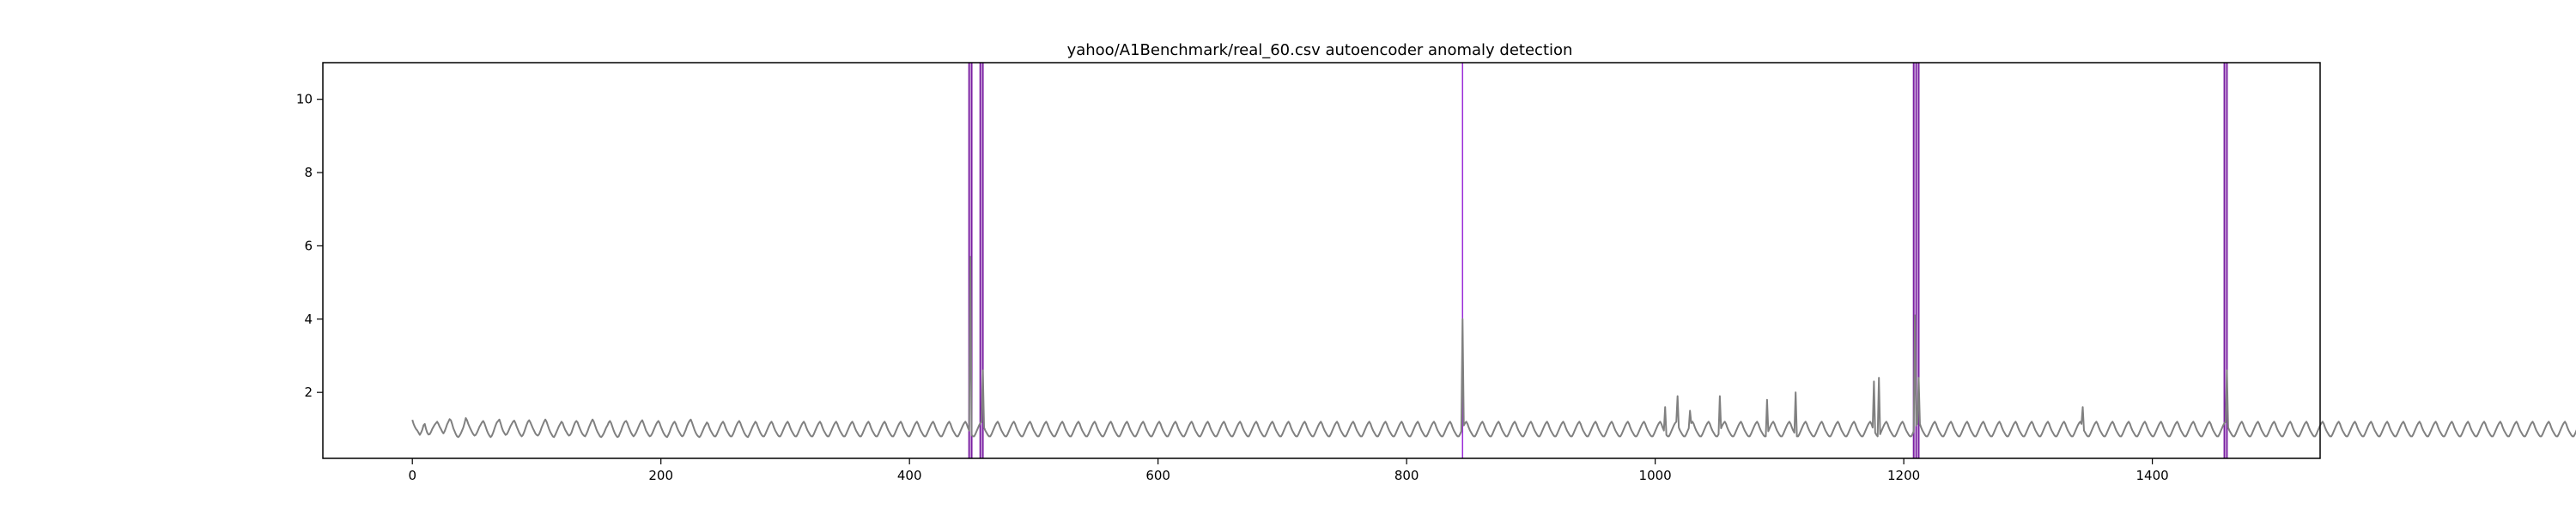 Image resolution: width=2576 pixels, height=515 pixels. What do you see at coordinates (1656, 475) in the screenshot?
I see `x-tick-label: 1000` at bounding box center [1656, 475].